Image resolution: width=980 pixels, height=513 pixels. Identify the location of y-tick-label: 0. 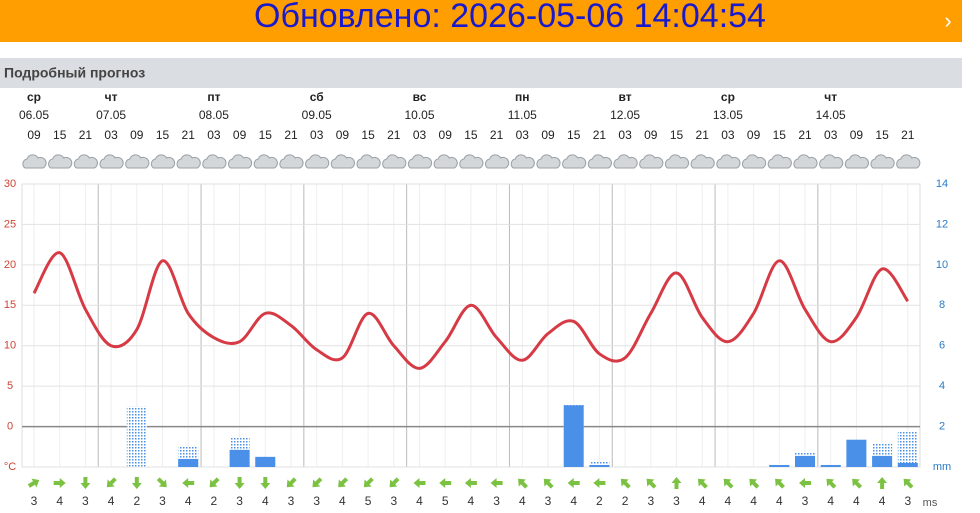
(10, 426).